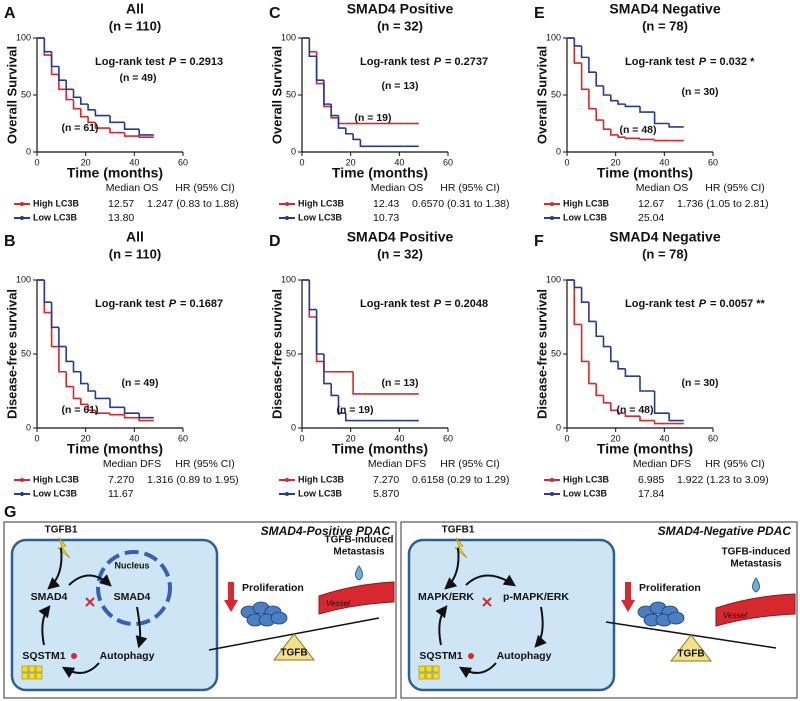 Image resolution: width=800 pixels, height=701 pixels. I want to click on cell-cluster, so click(279, 618).